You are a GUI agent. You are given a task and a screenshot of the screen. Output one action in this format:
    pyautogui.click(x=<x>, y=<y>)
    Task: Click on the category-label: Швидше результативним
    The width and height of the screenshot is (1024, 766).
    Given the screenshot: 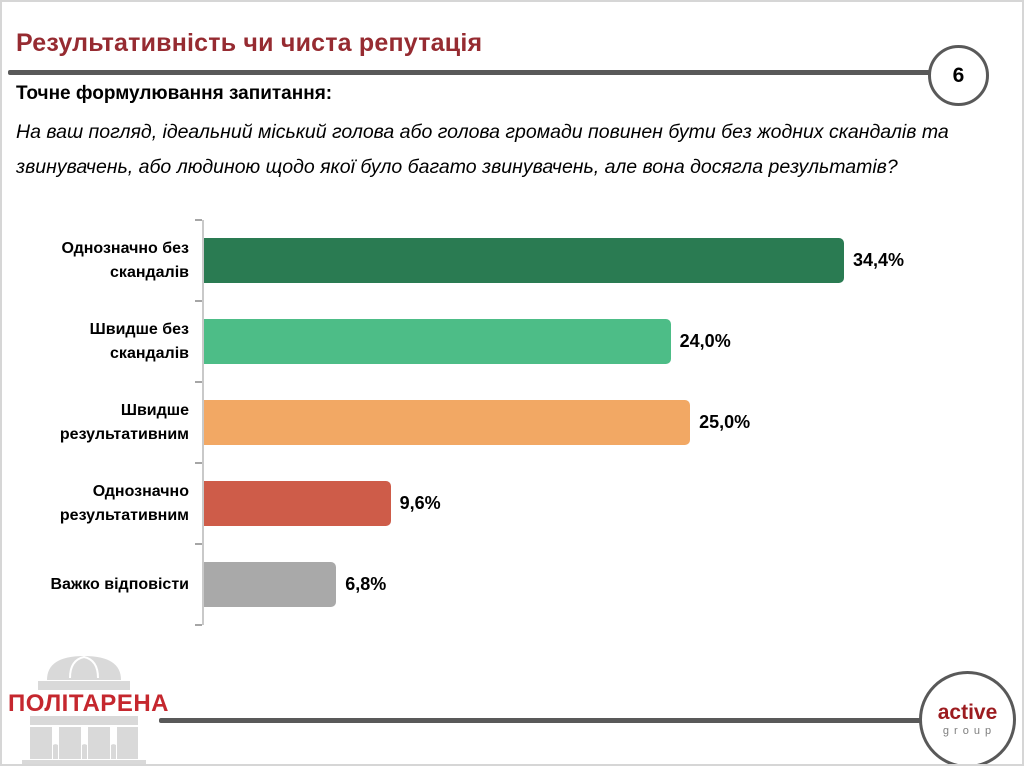 What is the action you would take?
    pyautogui.click(x=124, y=422)
    